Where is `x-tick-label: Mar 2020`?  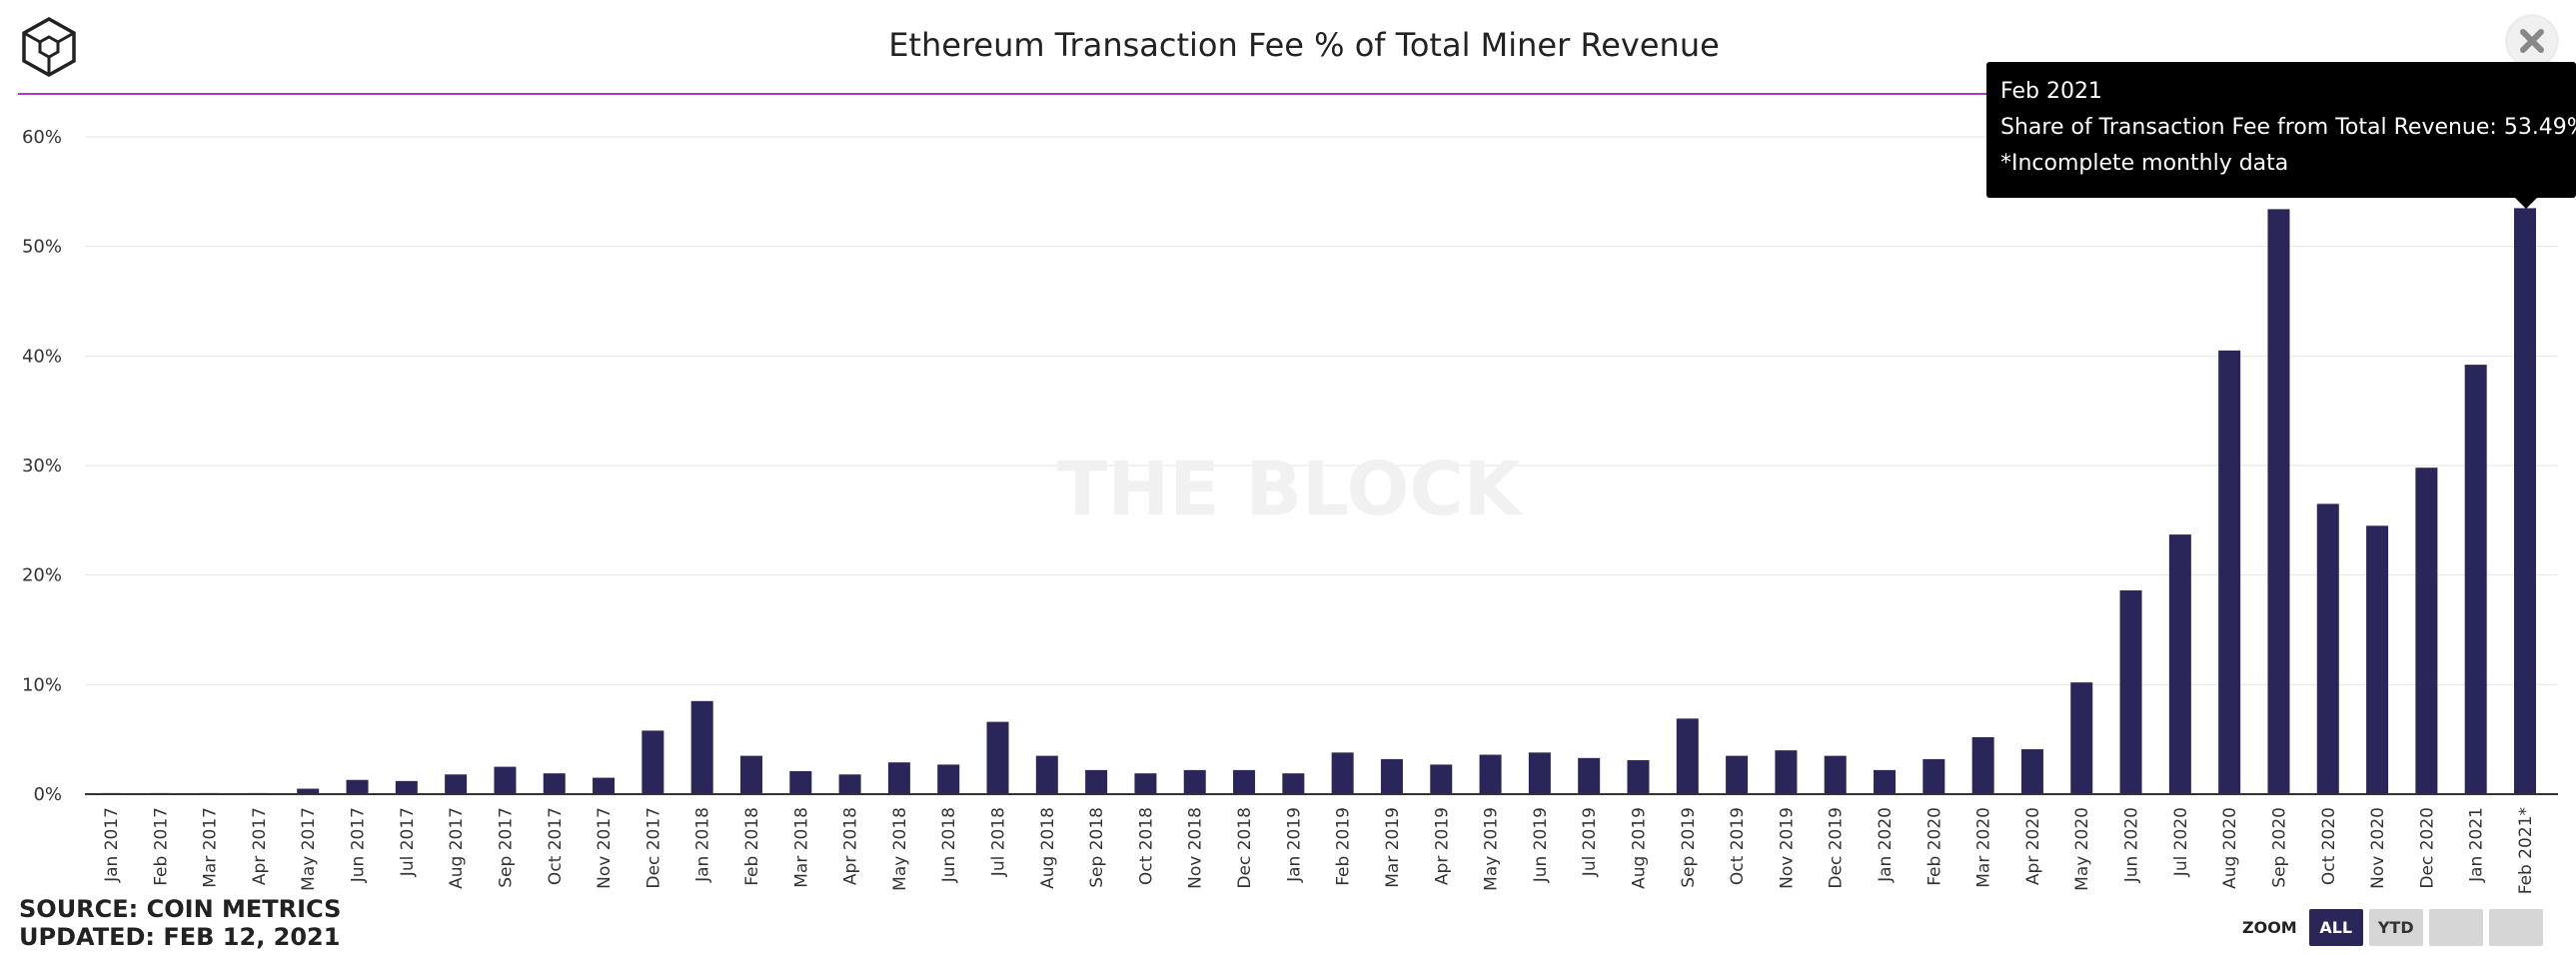 x-tick-label: Mar 2020 is located at coordinates (1984, 848).